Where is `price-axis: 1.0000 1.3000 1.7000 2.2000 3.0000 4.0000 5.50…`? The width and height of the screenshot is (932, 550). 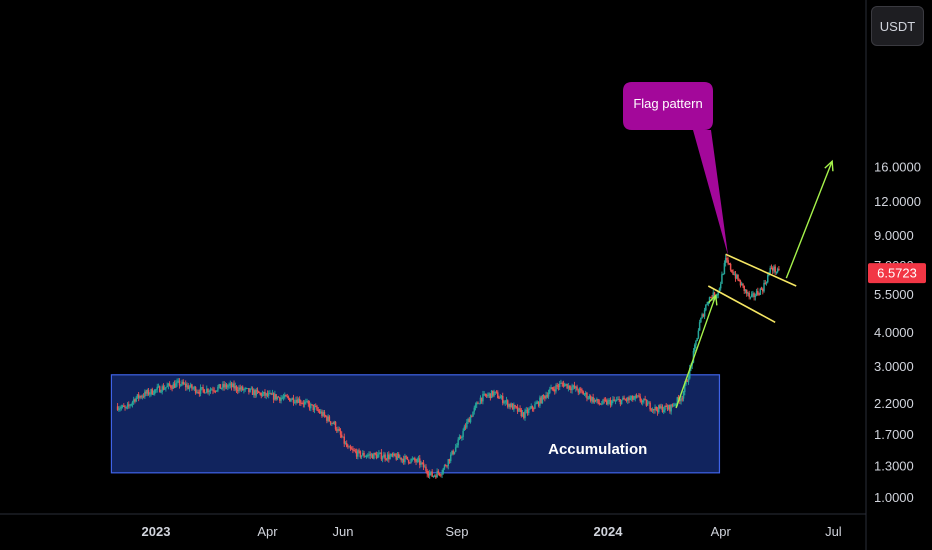 price-axis: 1.0000 1.3000 1.7000 2.2000 3.0000 4.0000 5.50… is located at coordinates (897, 332).